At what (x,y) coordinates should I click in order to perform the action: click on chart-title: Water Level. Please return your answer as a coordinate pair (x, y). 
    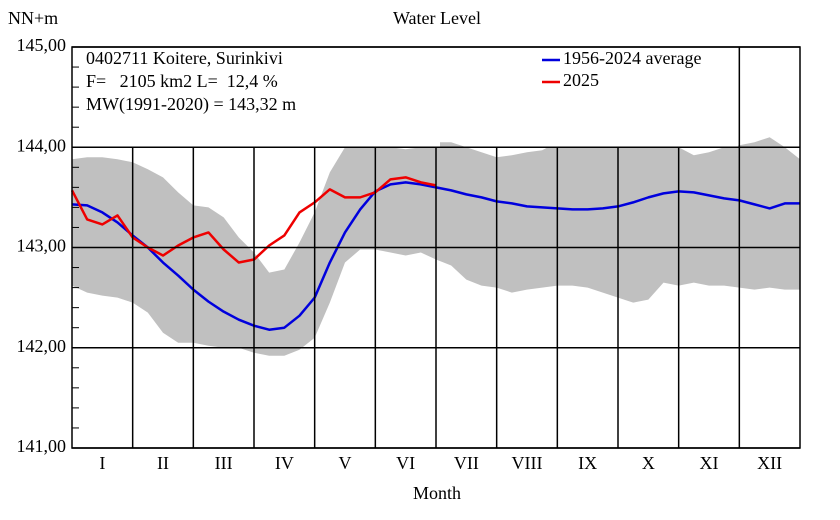
    Looking at the image, I should click on (437, 18).